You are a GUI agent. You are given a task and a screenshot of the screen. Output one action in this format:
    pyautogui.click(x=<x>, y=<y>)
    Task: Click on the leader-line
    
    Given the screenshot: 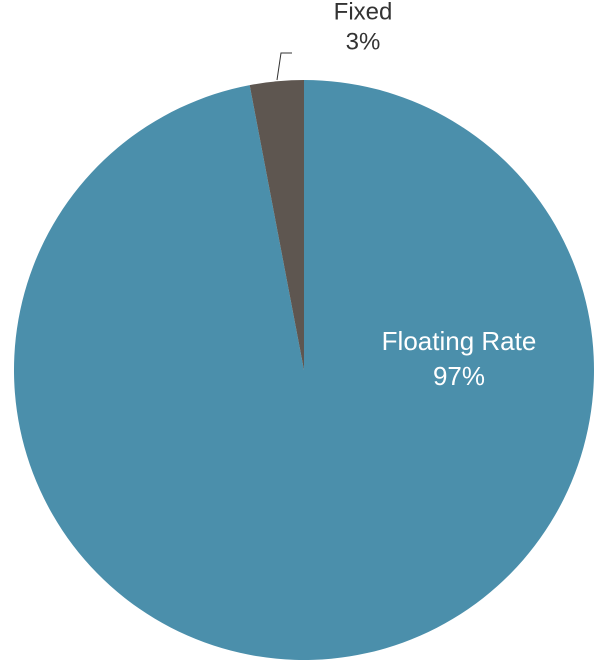 What is the action you would take?
    pyautogui.click(x=284, y=66)
    